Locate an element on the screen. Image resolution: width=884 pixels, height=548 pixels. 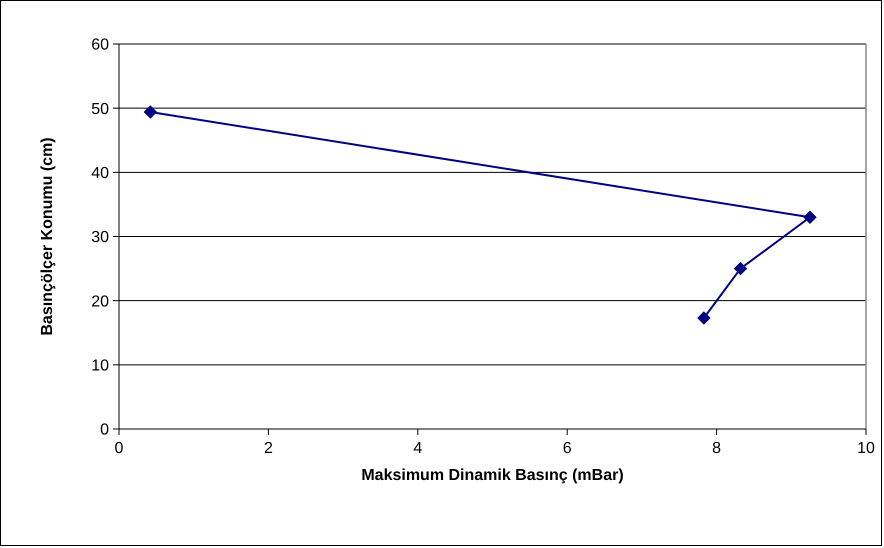
y-tick-label: 10 is located at coordinates (100, 365).